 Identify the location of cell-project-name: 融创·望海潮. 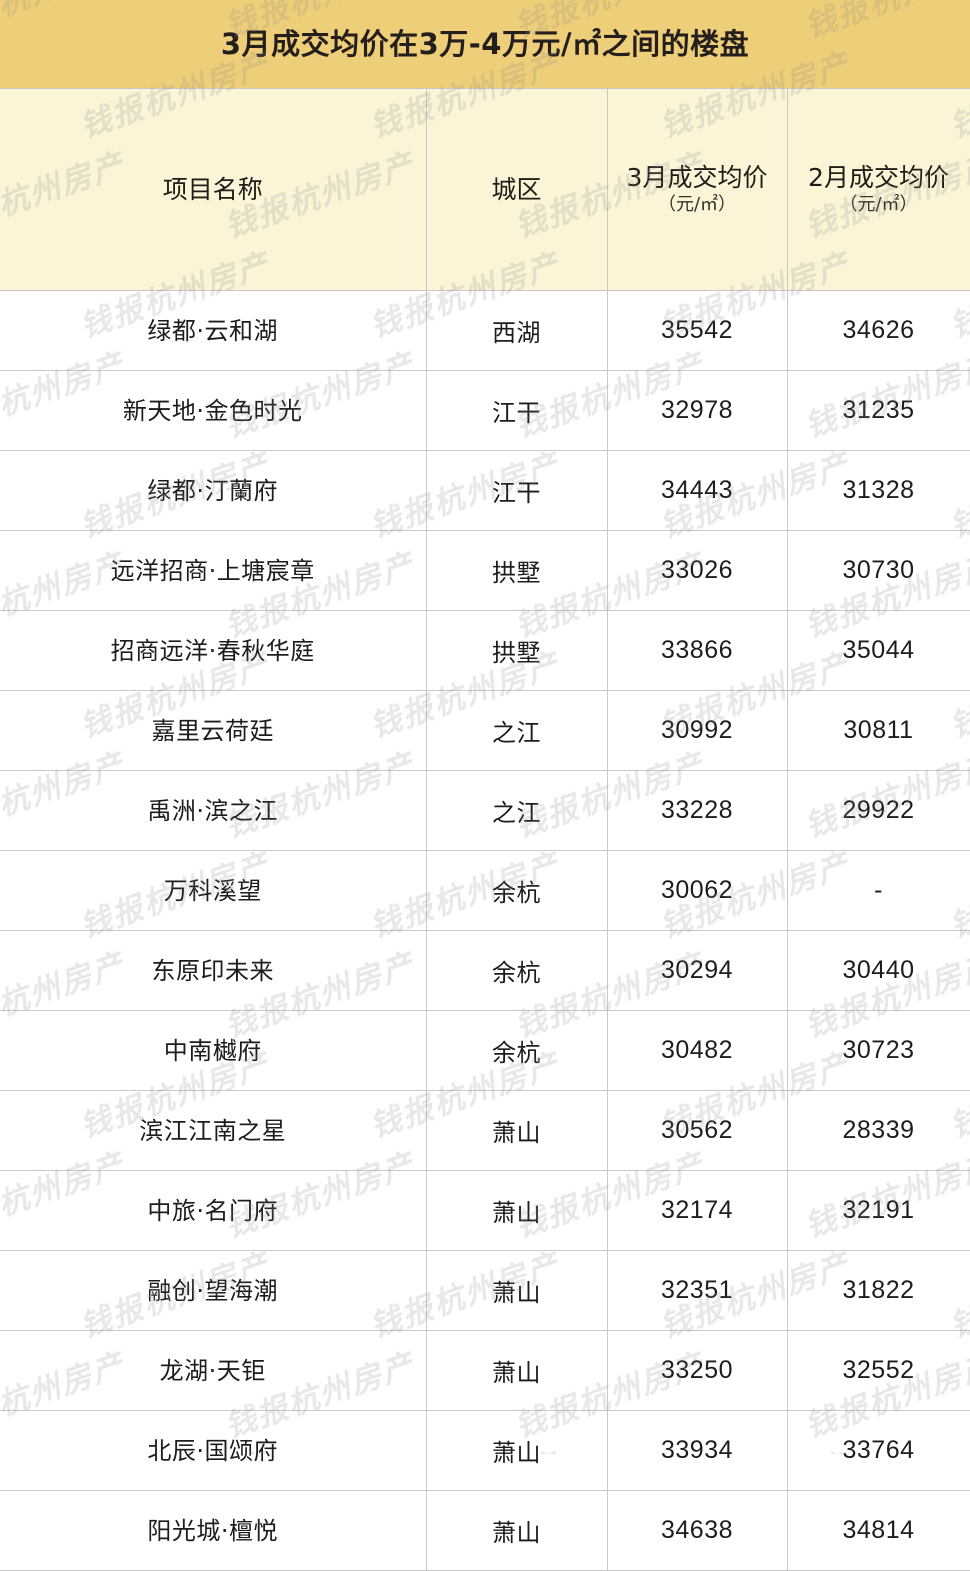
(213, 1291).